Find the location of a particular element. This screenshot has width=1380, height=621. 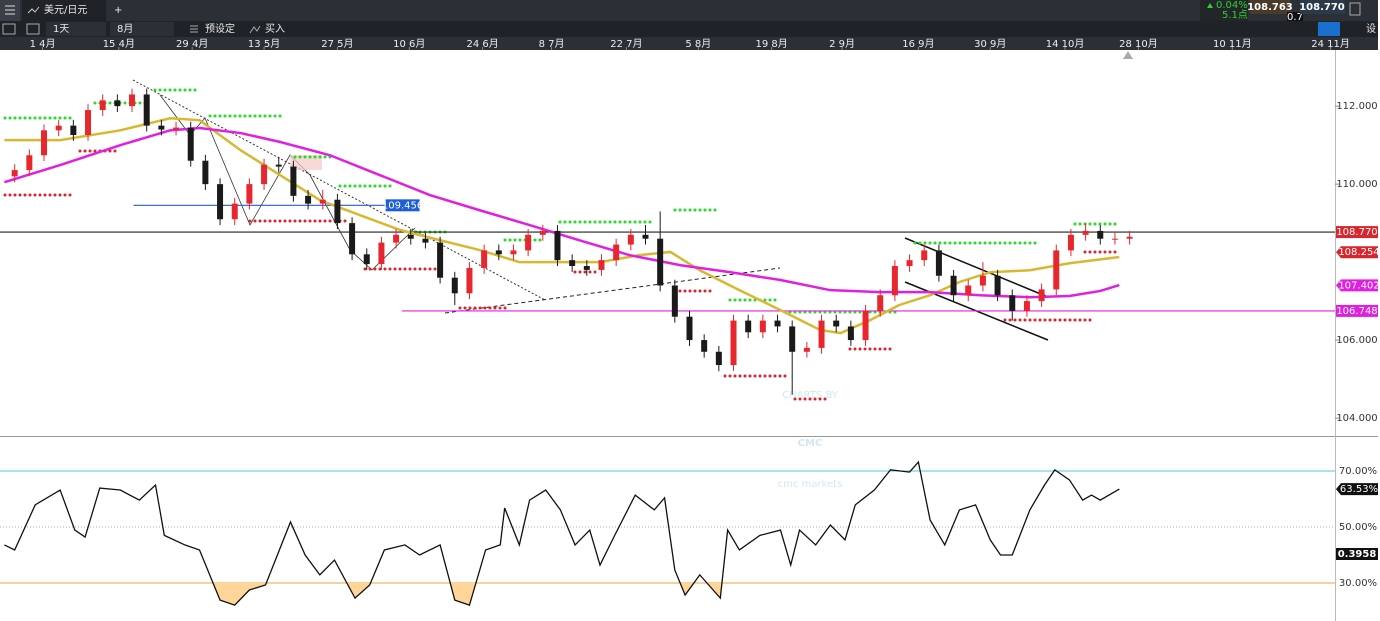

second-bar is located at coordinates (689, 29).